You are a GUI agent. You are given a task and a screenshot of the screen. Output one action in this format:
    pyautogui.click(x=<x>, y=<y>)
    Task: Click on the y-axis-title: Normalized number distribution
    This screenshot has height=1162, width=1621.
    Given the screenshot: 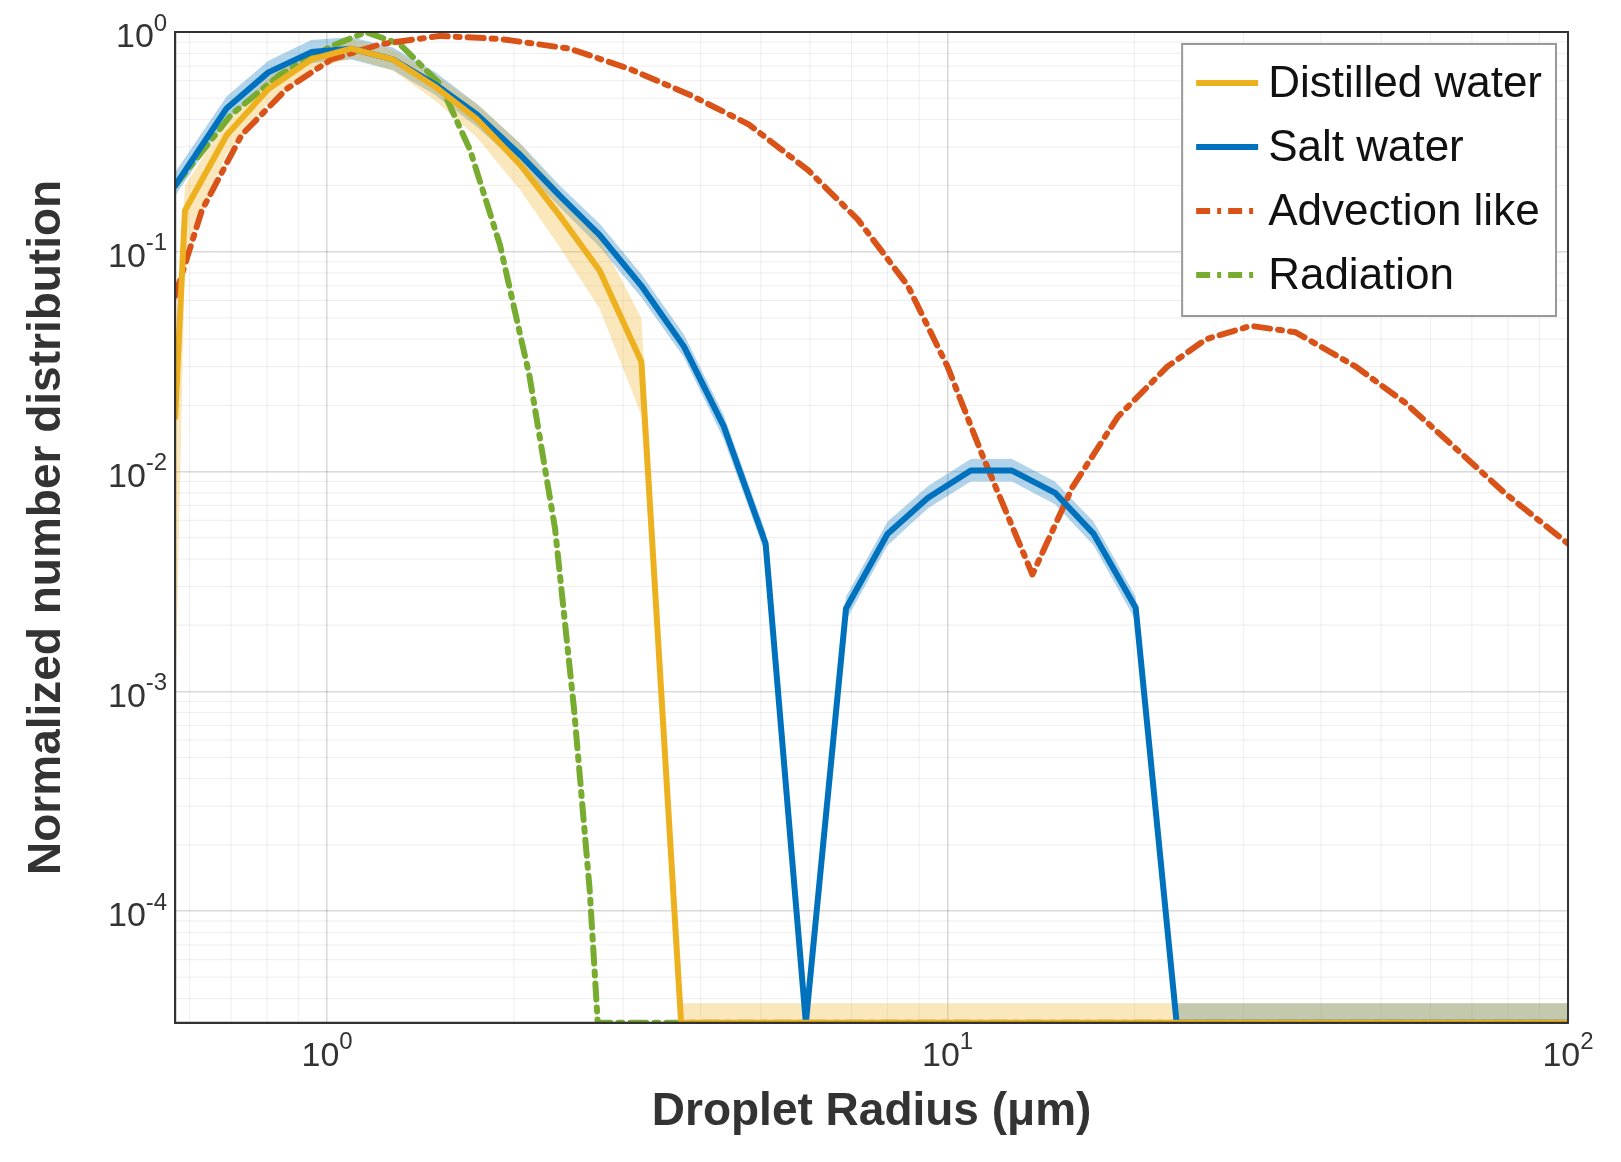 What is the action you would take?
    pyautogui.click(x=44, y=527)
    